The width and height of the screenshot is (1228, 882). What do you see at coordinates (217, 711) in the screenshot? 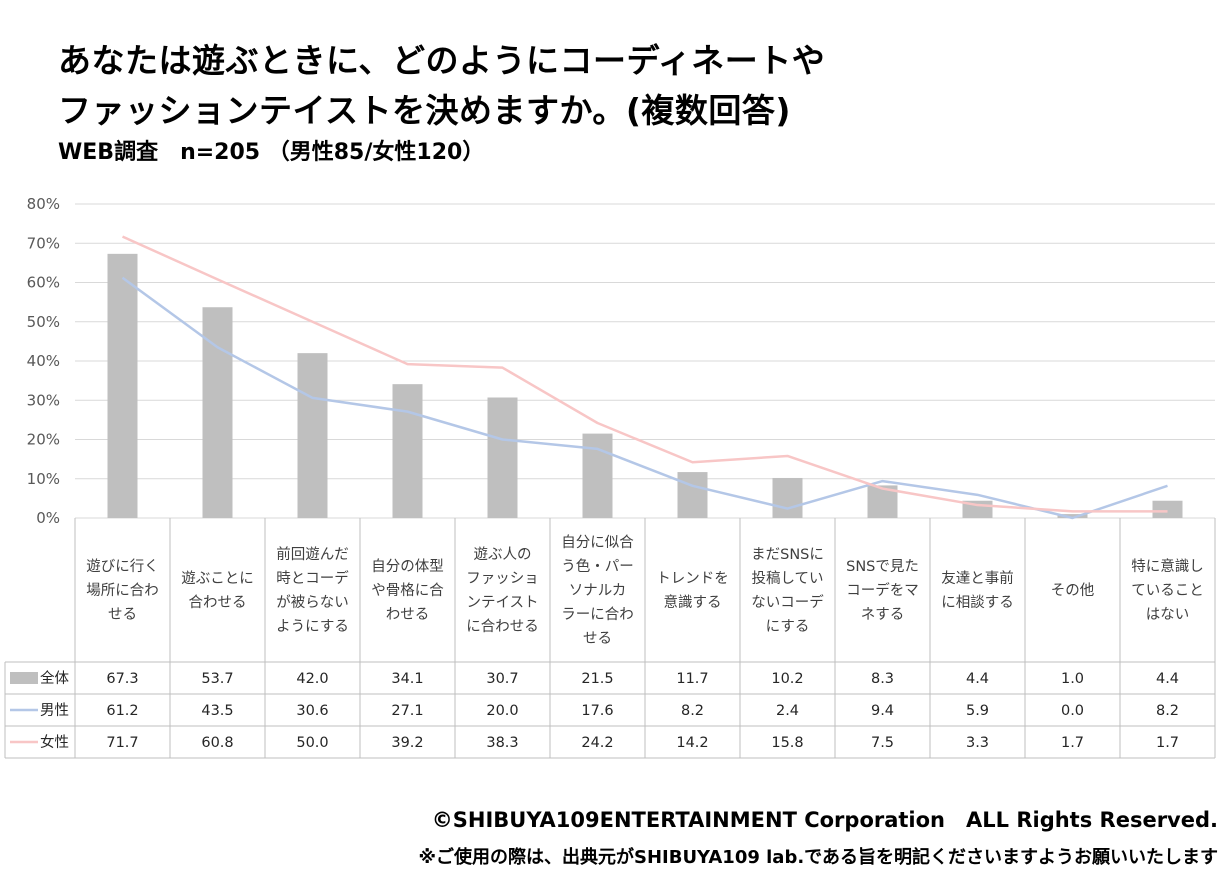
I see `data-cell: 43.5` at bounding box center [217, 711].